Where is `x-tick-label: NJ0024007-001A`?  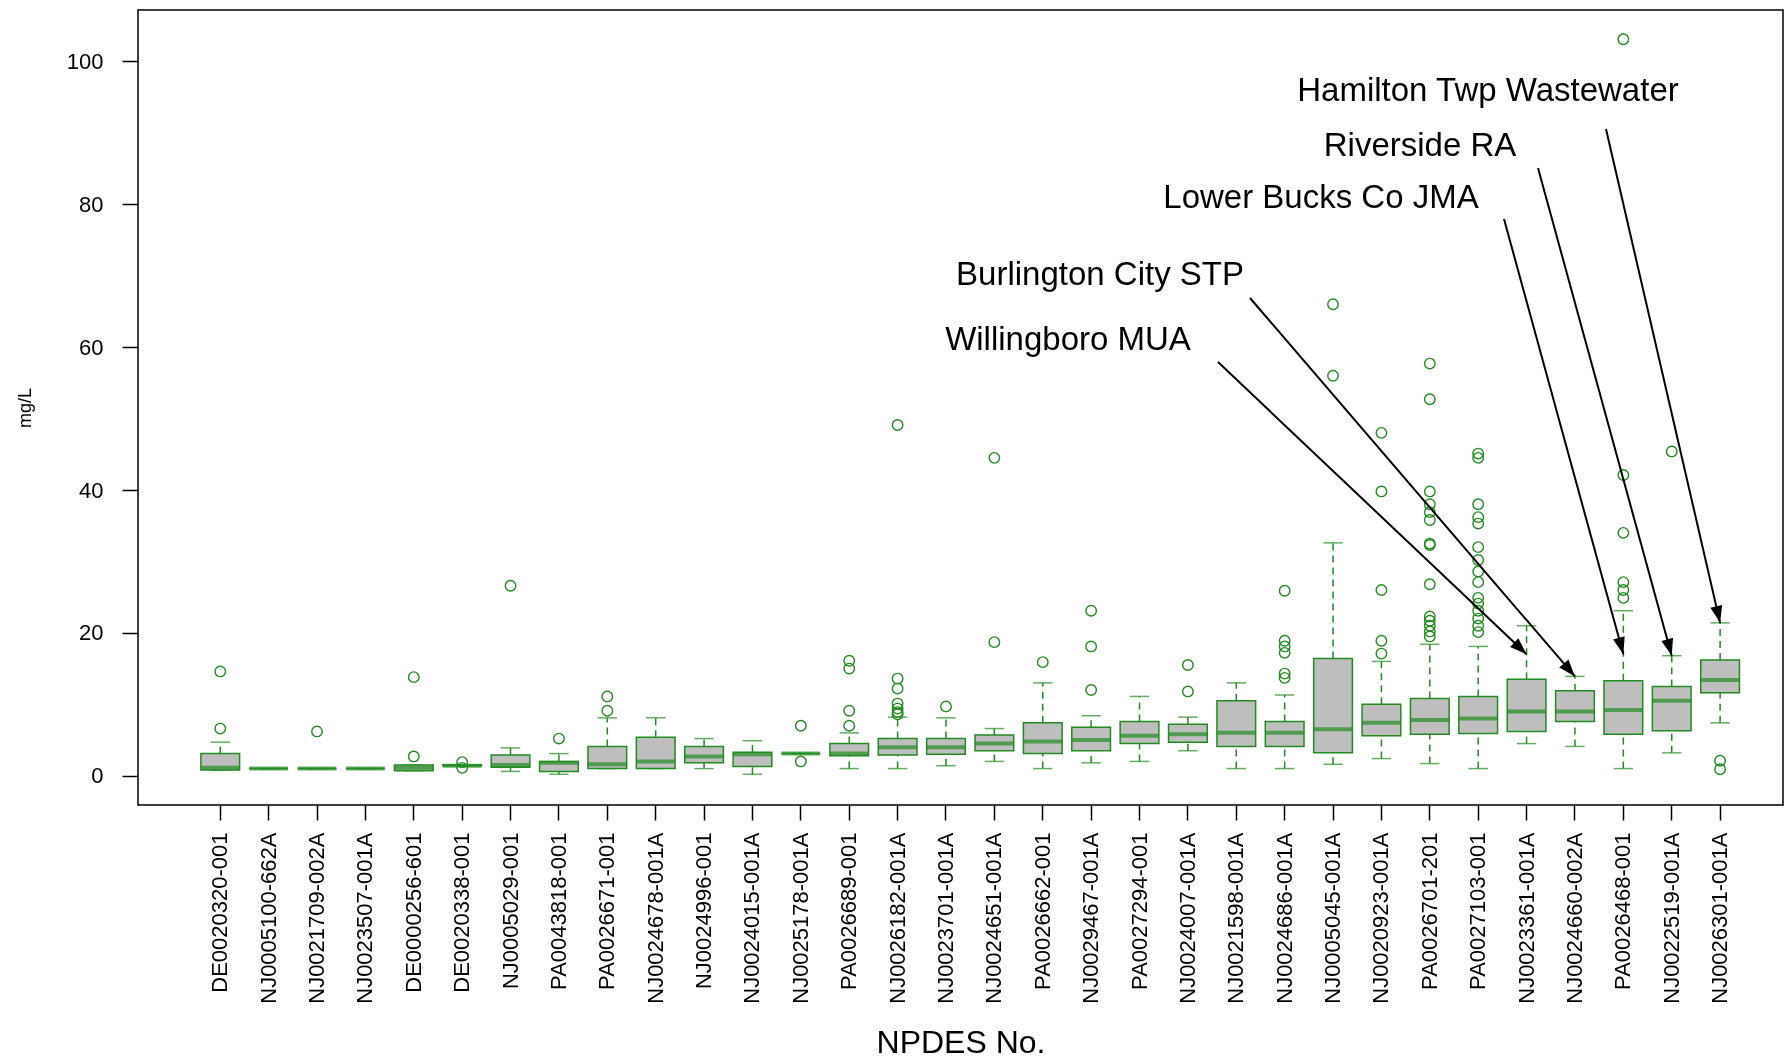 x-tick-label: NJ0024007-001A is located at coordinates (1187, 918).